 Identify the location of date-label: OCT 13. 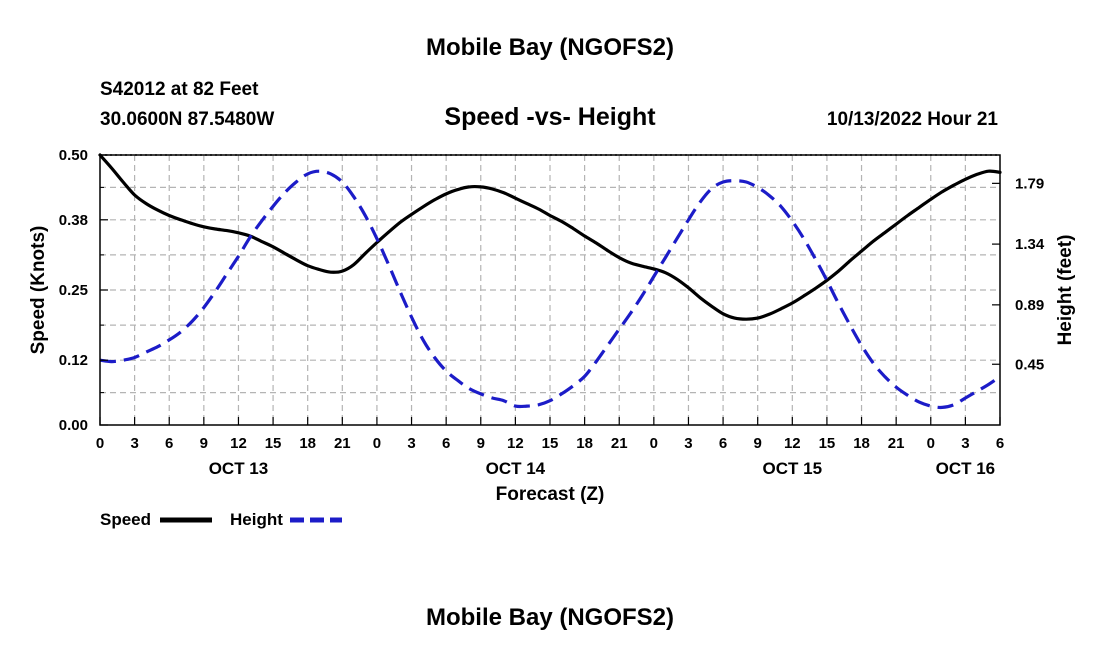
(239, 468).